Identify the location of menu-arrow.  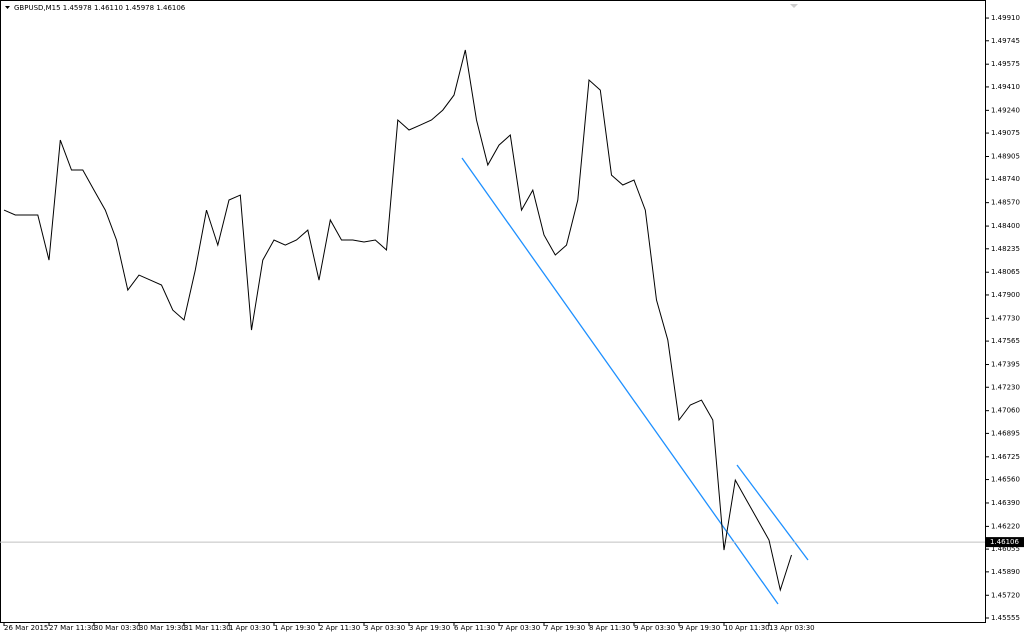
(7, 7).